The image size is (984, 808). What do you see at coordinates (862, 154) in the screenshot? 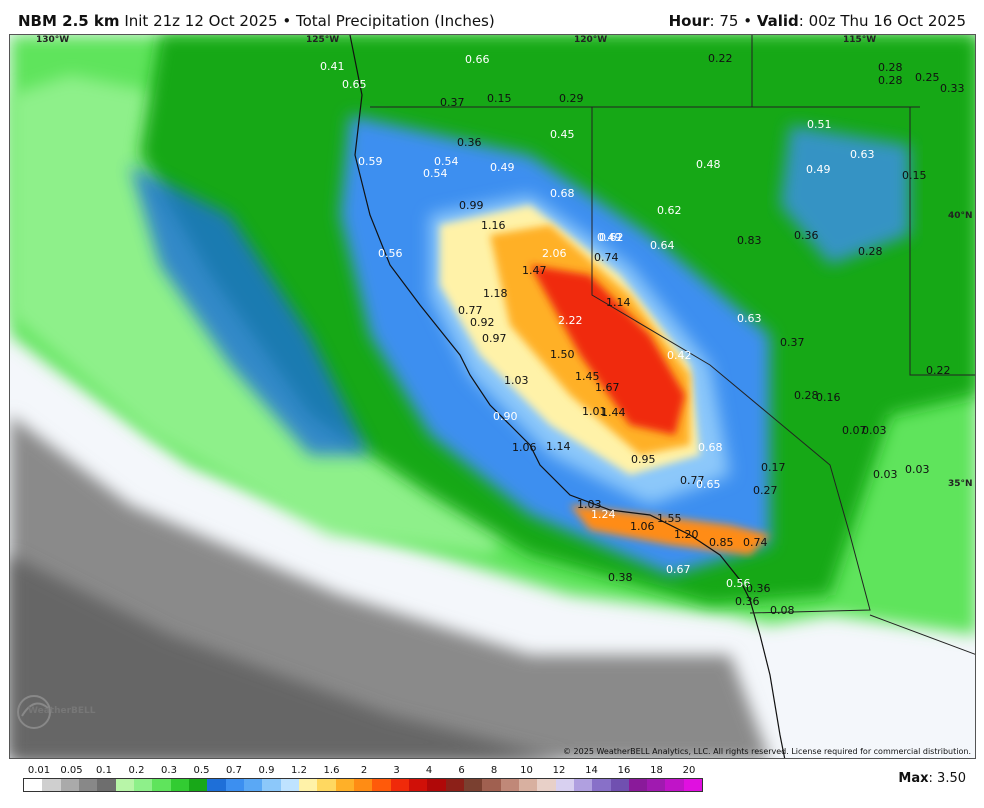
I see `point-value: 0.63` at bounding box center [862, 154].